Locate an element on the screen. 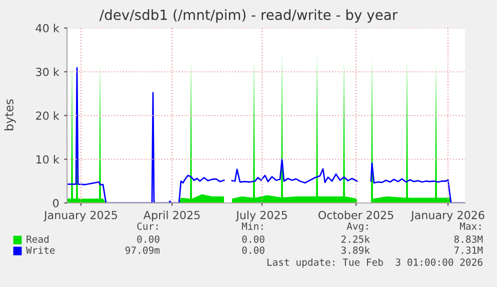 The width and height of the screenshot is (497, 287). y-axis-title: bytes is located at coordinates (10, 114).